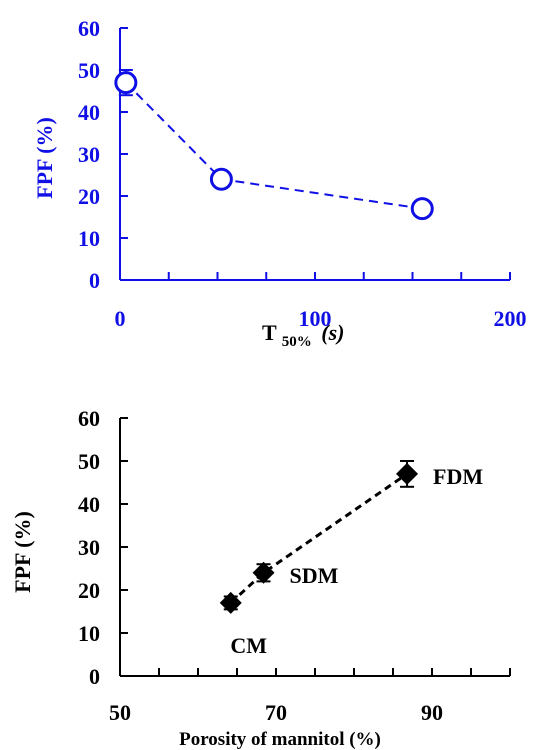 The width and height of the screenshot is (536, 750). What do you see at coordinates (318, 538) in the screenshot?
I see `bottom-chart-series-line` at bounding box center [318, 538].